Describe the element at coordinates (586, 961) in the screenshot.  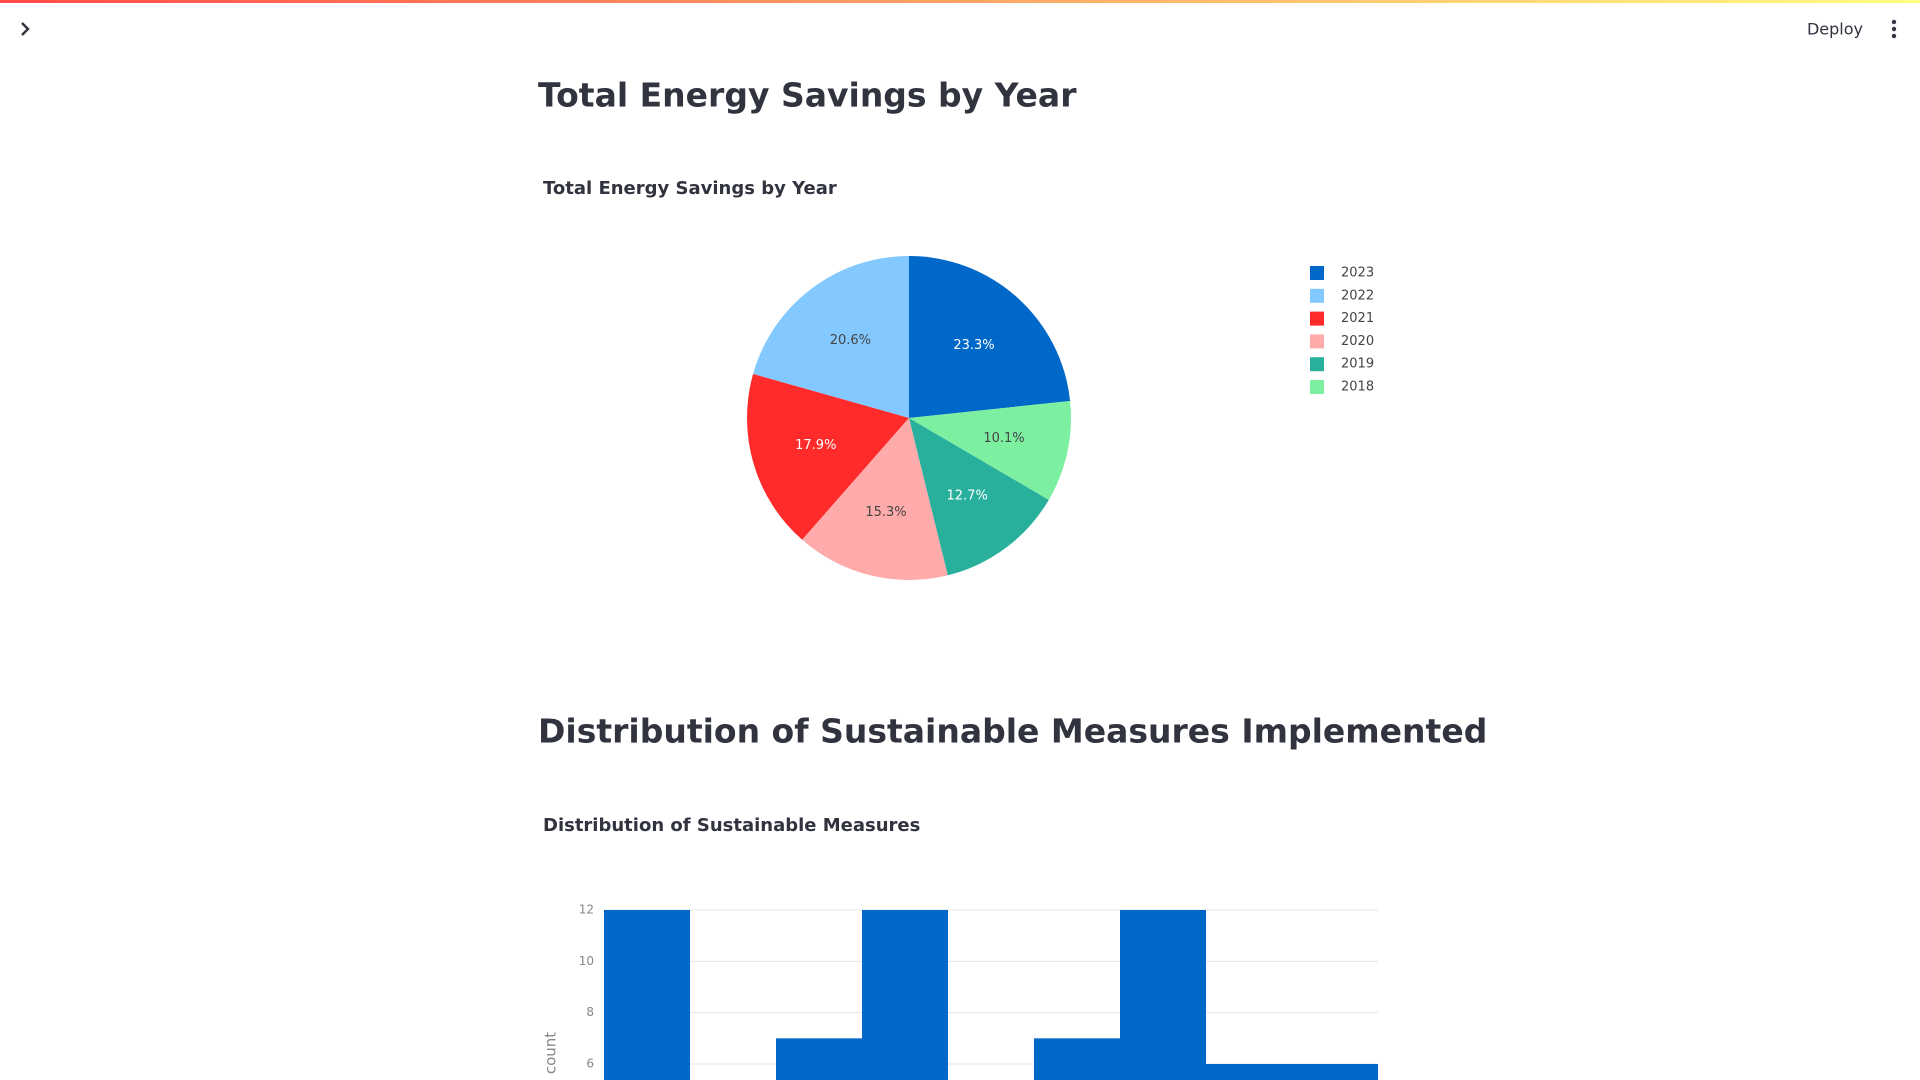
I see `y-tick-label: 10` at that location.